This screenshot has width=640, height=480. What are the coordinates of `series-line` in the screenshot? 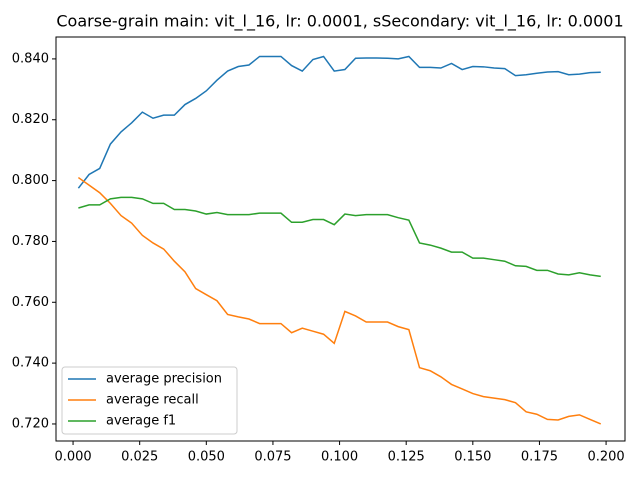 It's located at (339, 237).